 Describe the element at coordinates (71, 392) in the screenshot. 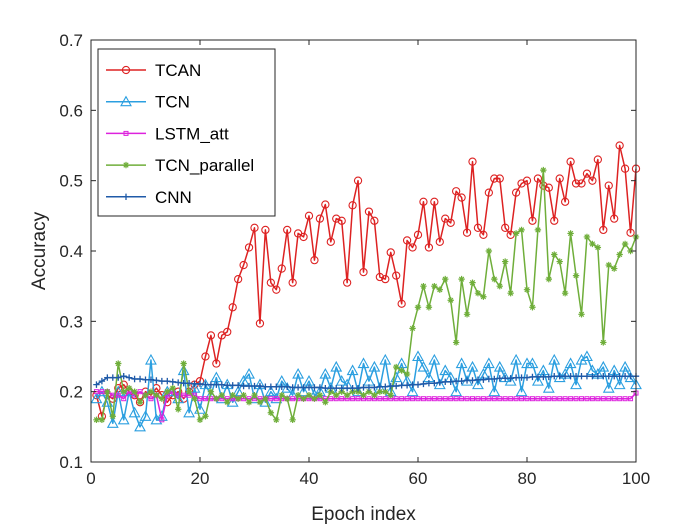

I see `y-tick-label: 0.2` at that location.